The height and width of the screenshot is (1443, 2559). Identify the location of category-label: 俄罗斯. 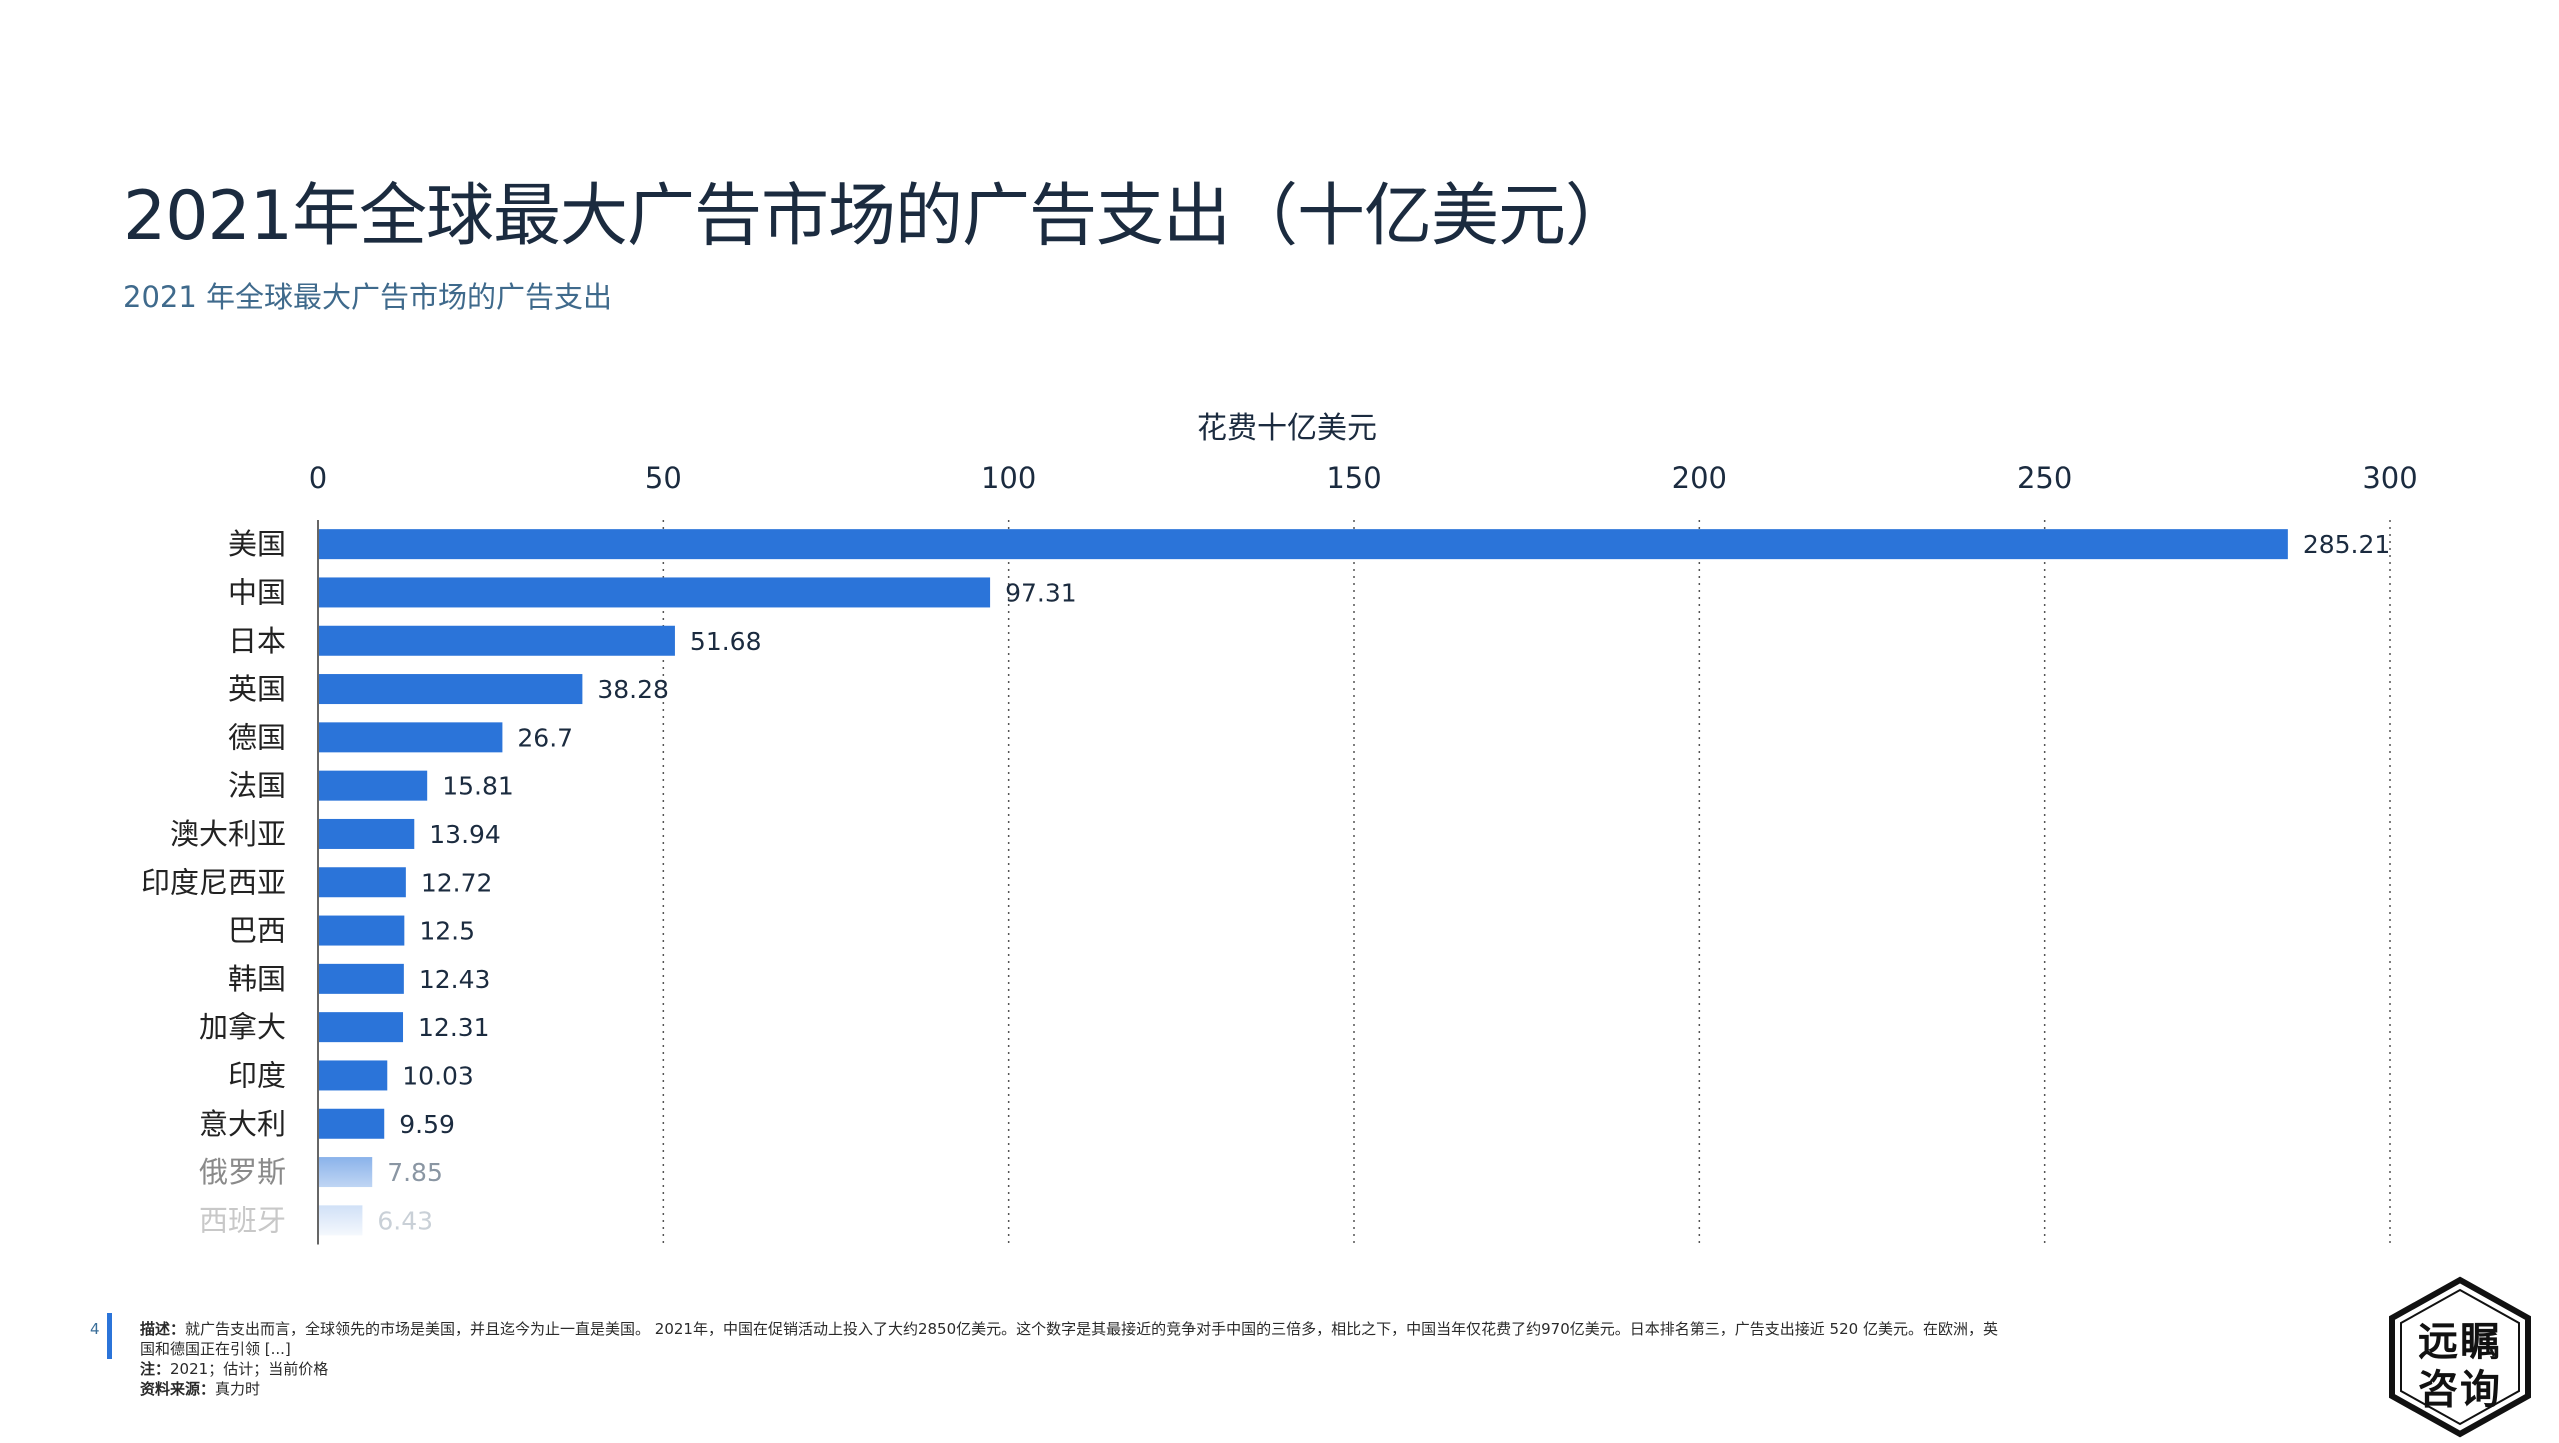
(242, 1172).